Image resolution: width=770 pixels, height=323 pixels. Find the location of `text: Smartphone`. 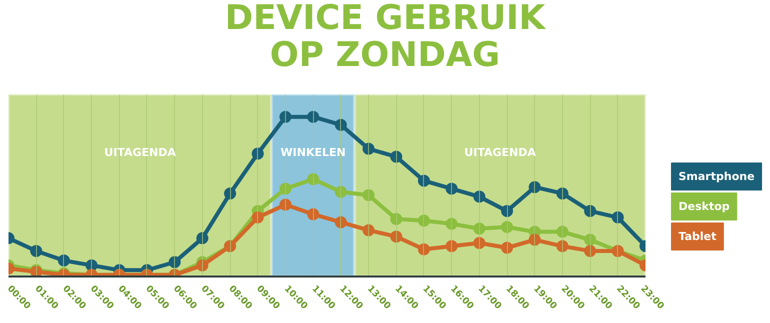

text: Smartphone is located at coordinates (716, 176).